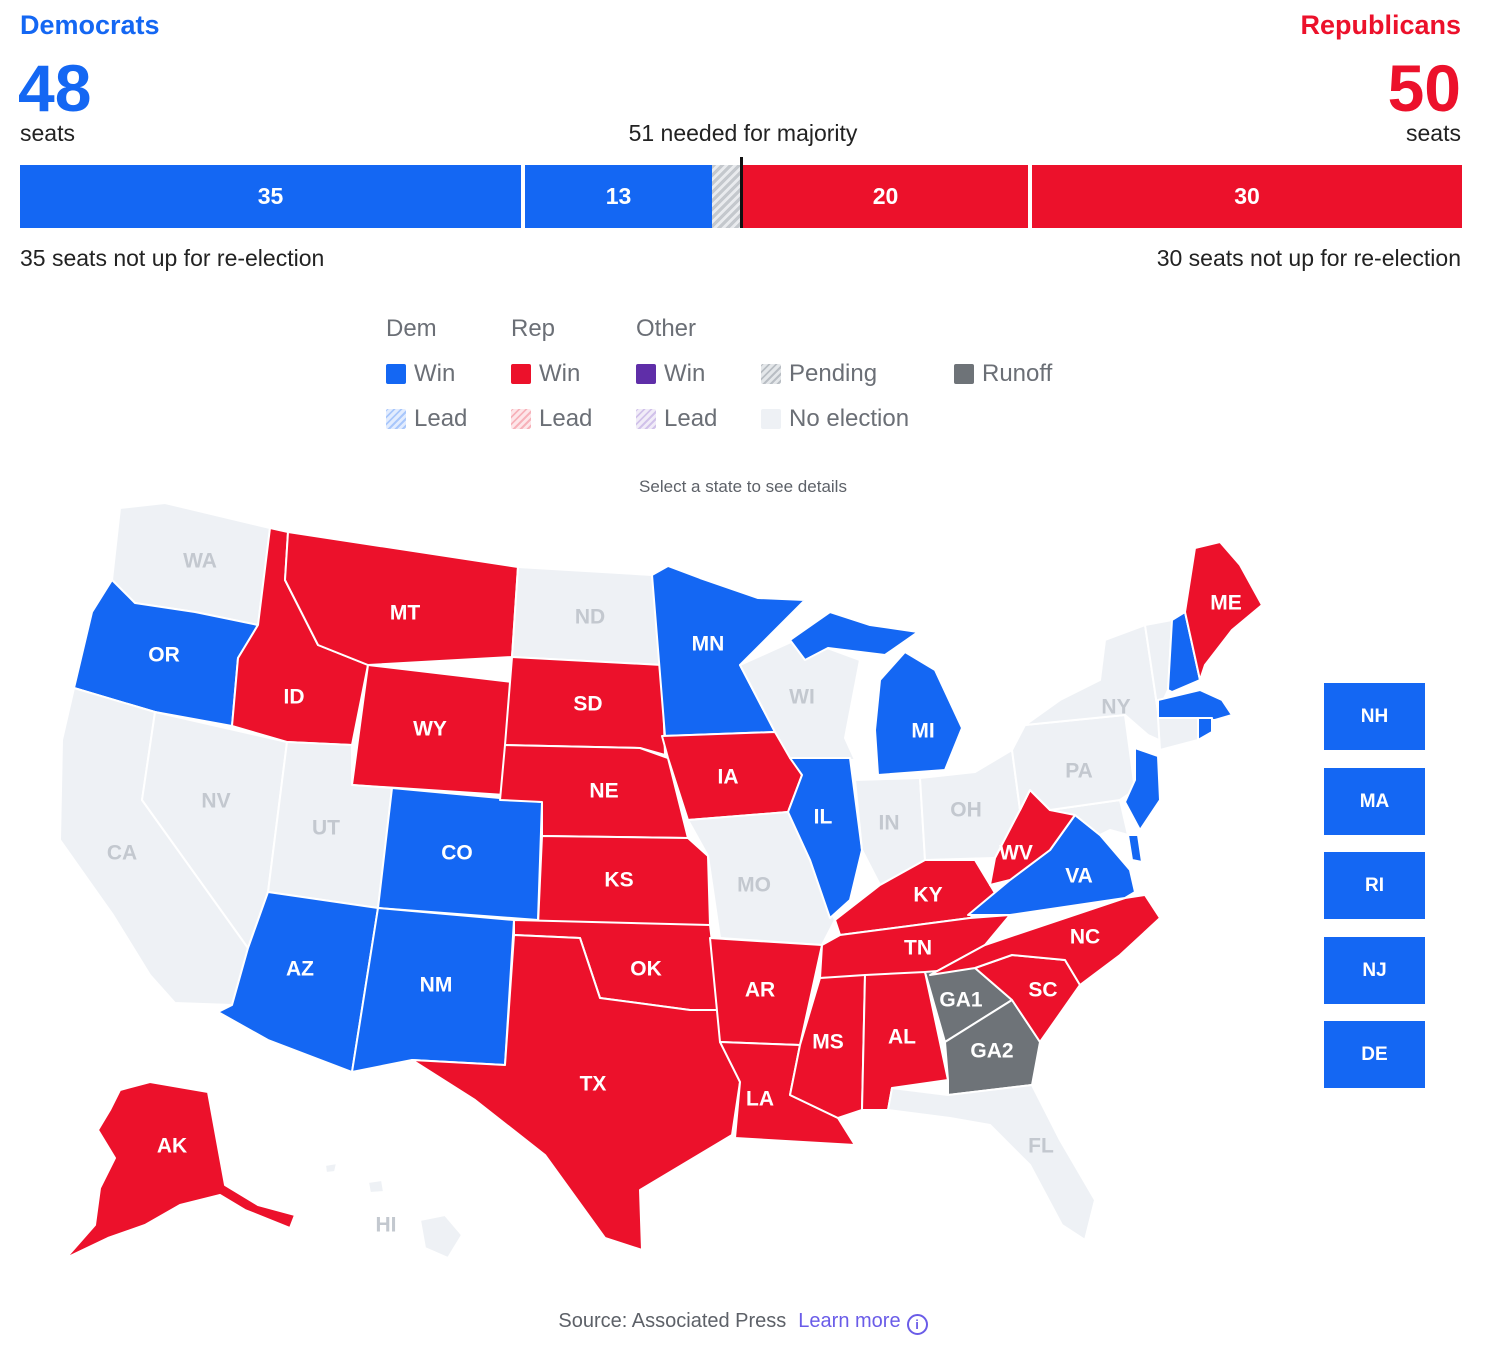  Describe the element at coordinates (560, 373) in the screenshot. I see `legend-rep-win-label: Win` at that location.